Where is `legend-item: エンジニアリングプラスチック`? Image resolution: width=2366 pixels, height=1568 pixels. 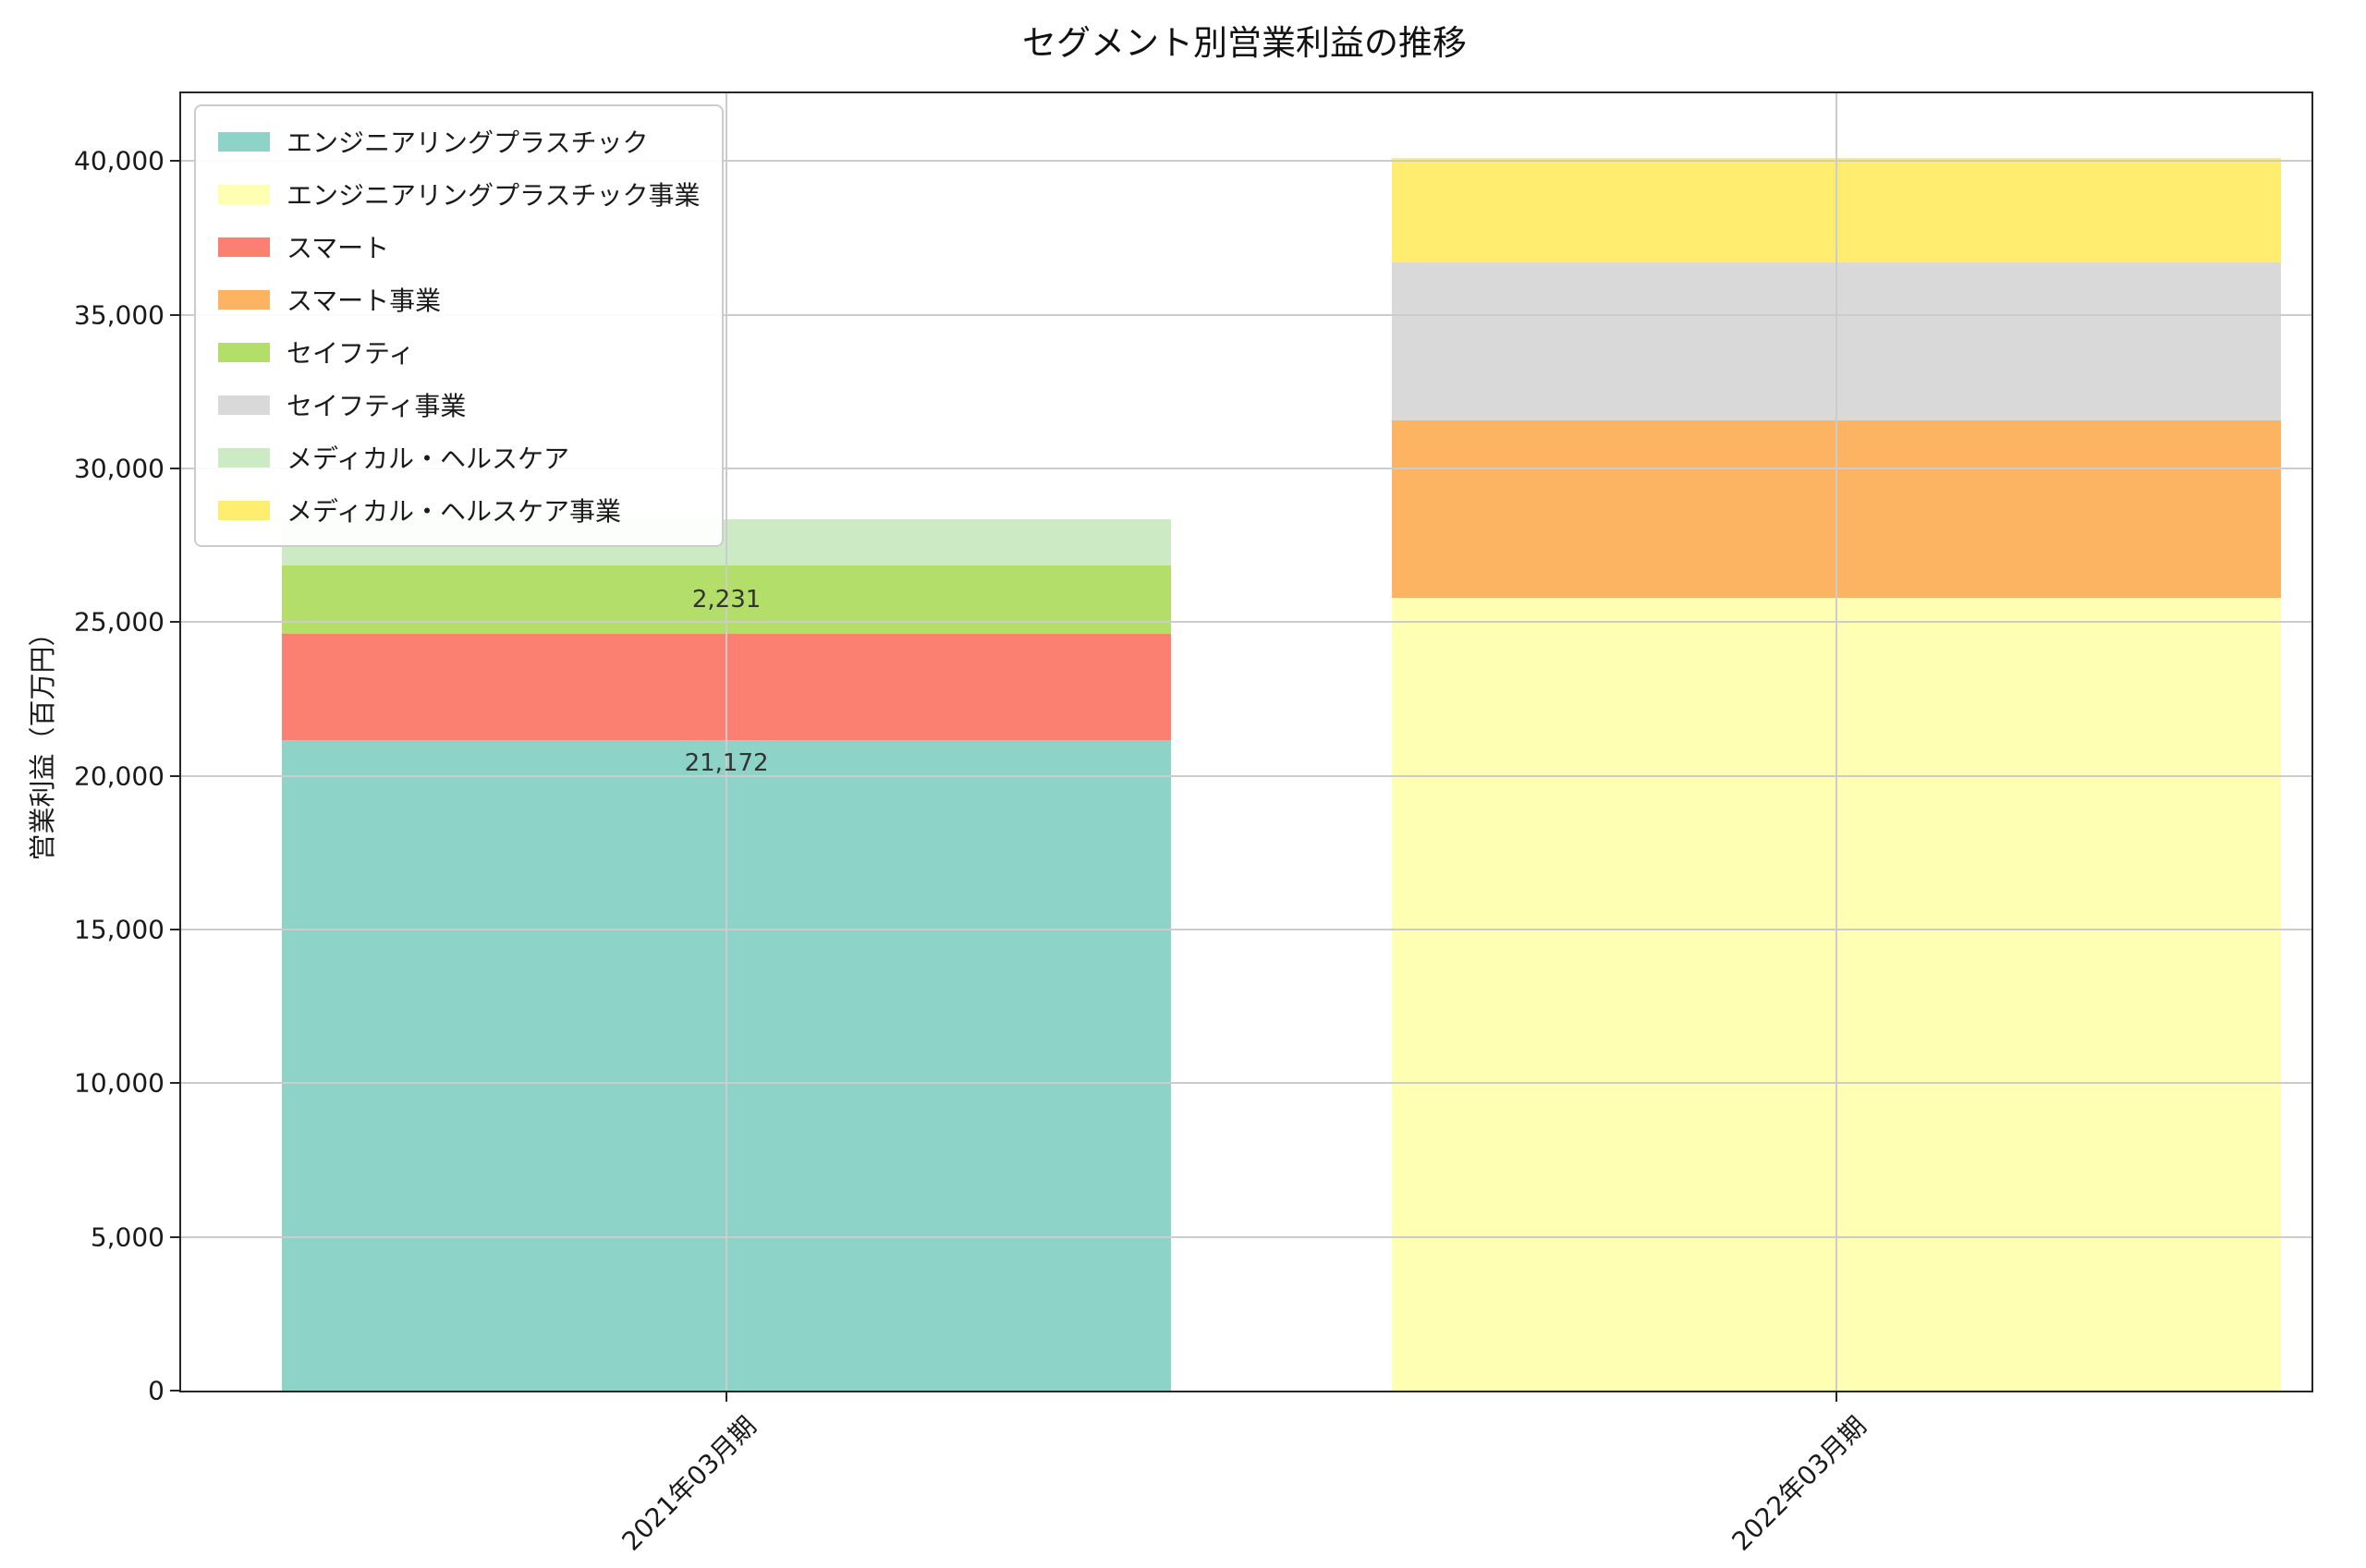 legend-item: エンジニアリングプラスチック is located at coordinates (459, 141).